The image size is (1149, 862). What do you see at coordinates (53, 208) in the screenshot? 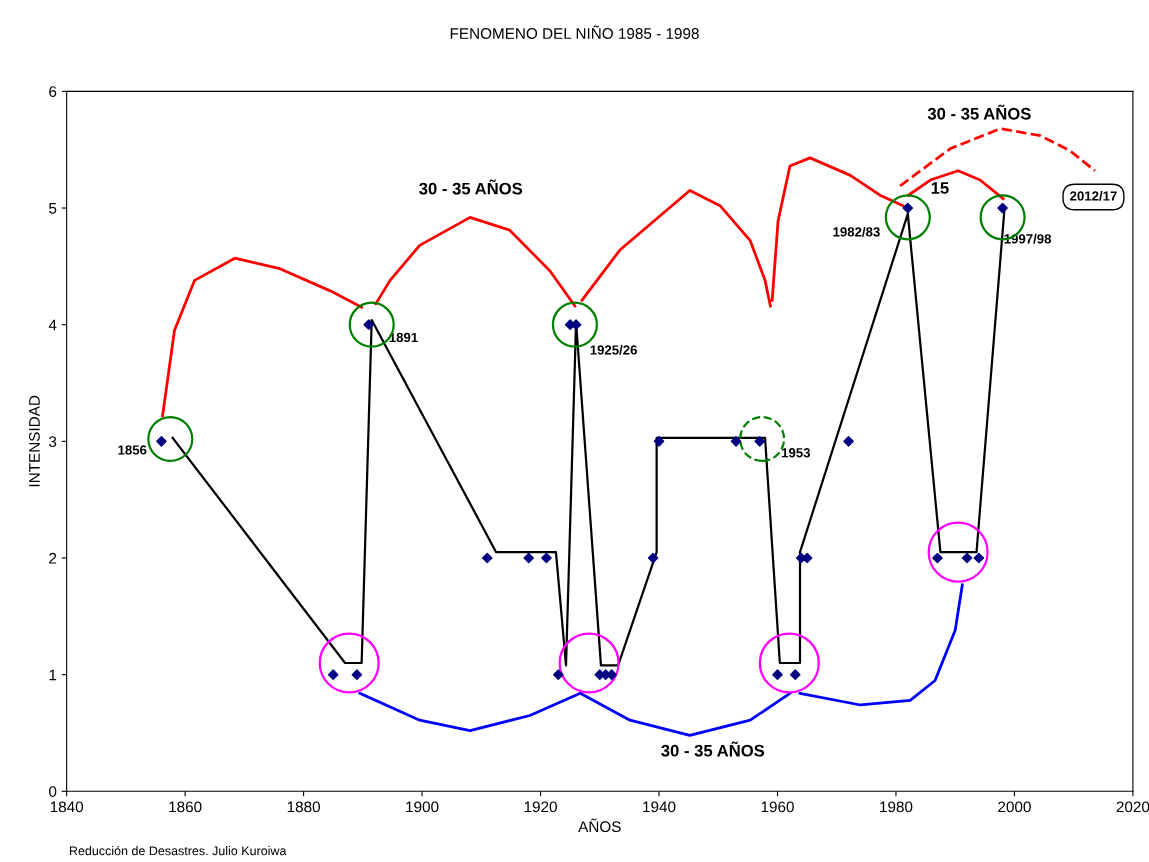
I see `y-tick-label: 5` at bounding box center [53, 208].